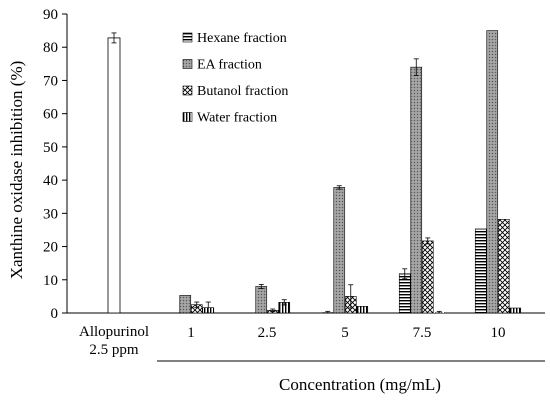 The height and width of the screenshot is (405, 550). Describe the element at coordinates (114, 350) in the screenshot. I see `x-tick-label-control-line2: 2.5 ppm` at that location.